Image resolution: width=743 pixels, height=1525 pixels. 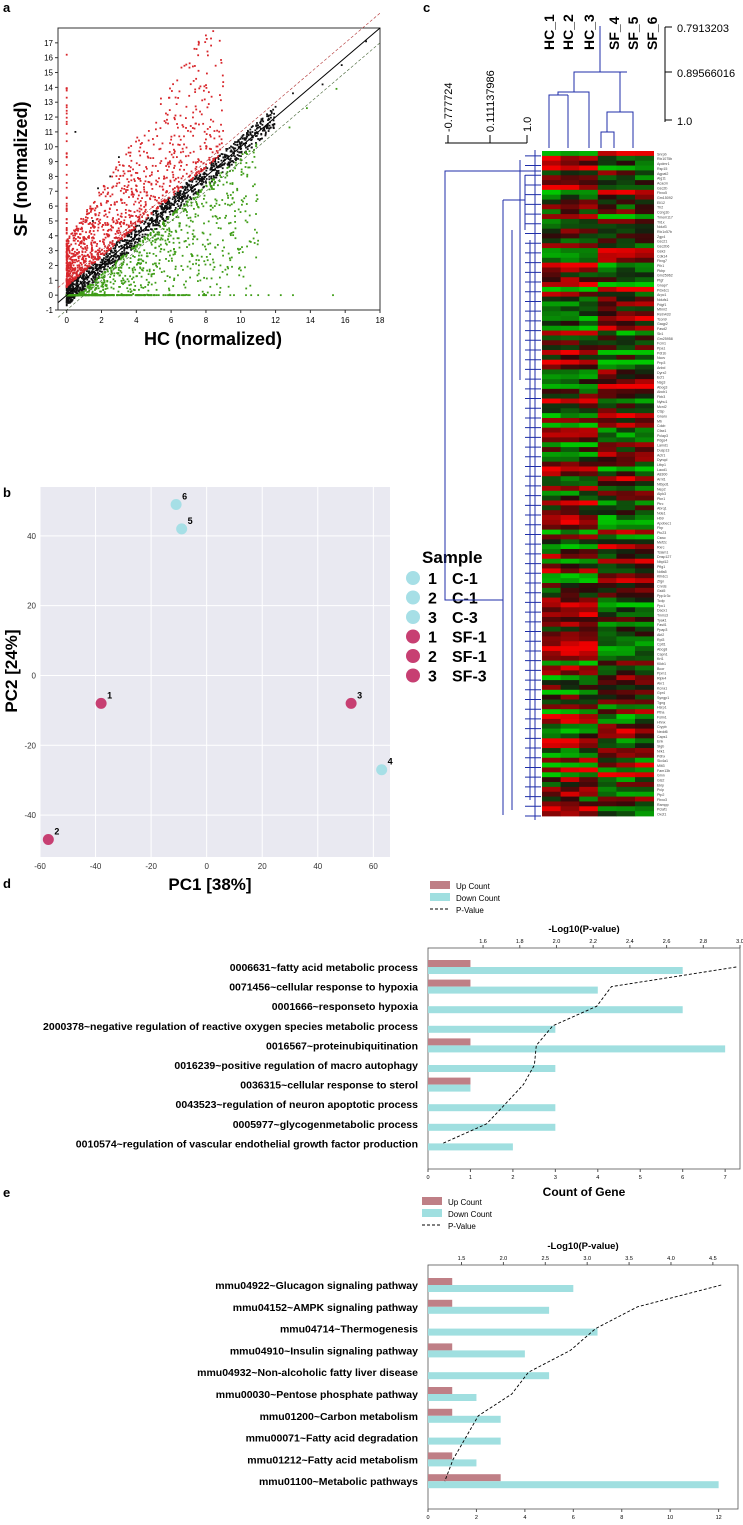 What do you see at coordinates (587, 1259) in the screenshot?
I see `top-tick-label: 3.0` at bounding box center [587, 1259].